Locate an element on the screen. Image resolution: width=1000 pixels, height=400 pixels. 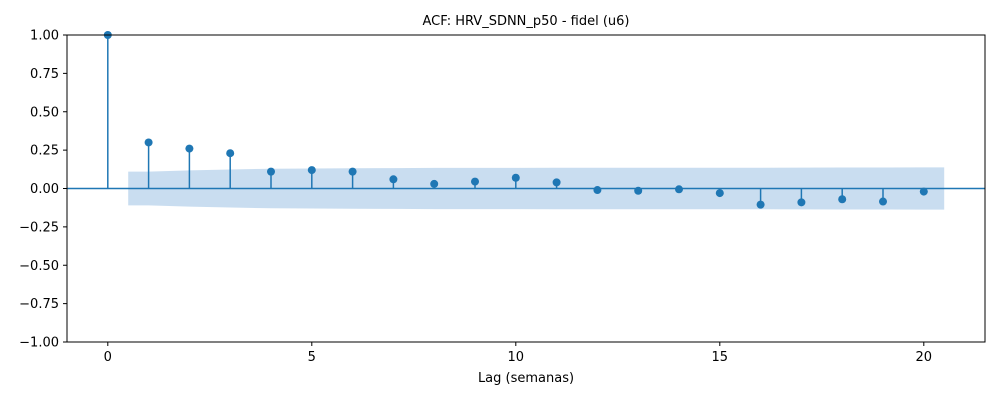
x-tick-label-10: 10 is located at coordinates (516, 357).